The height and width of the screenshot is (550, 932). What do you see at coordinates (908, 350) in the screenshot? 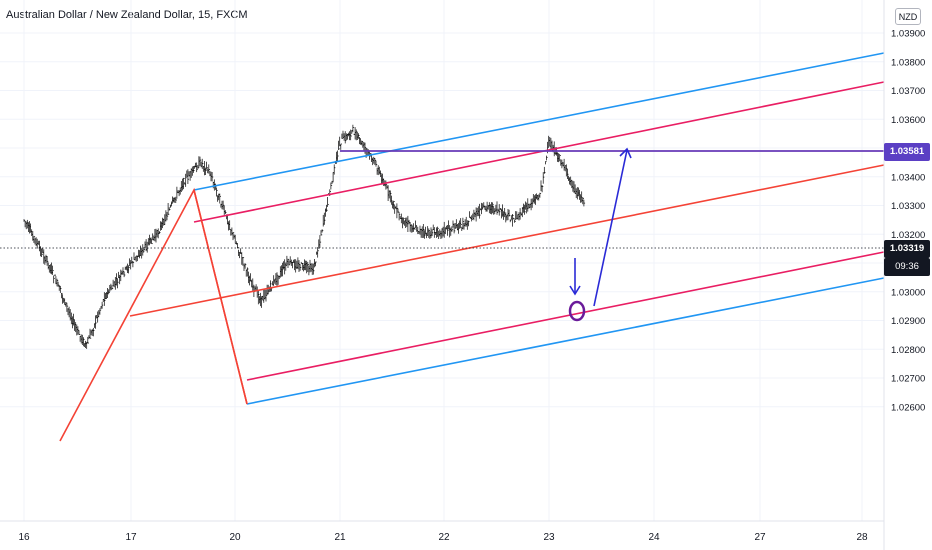
I see `y-tick-label: 1.02800` at bounding box center [908, 350].